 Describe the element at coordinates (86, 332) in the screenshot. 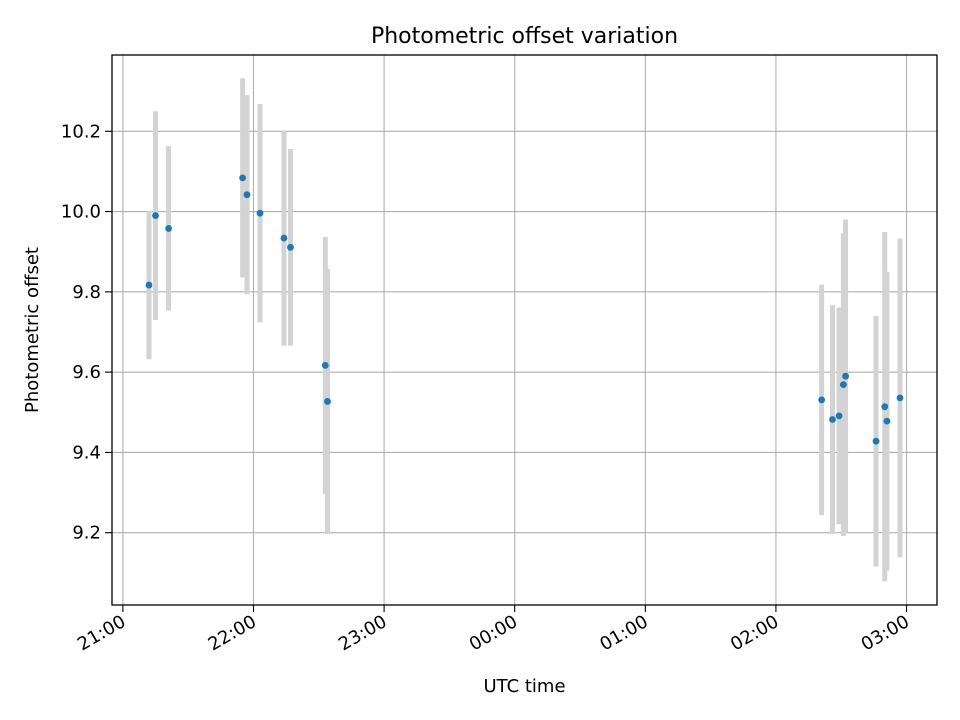

I see `y-axis: 9.2 9.4 9.6 9.8 10.0 10.2` at that location.